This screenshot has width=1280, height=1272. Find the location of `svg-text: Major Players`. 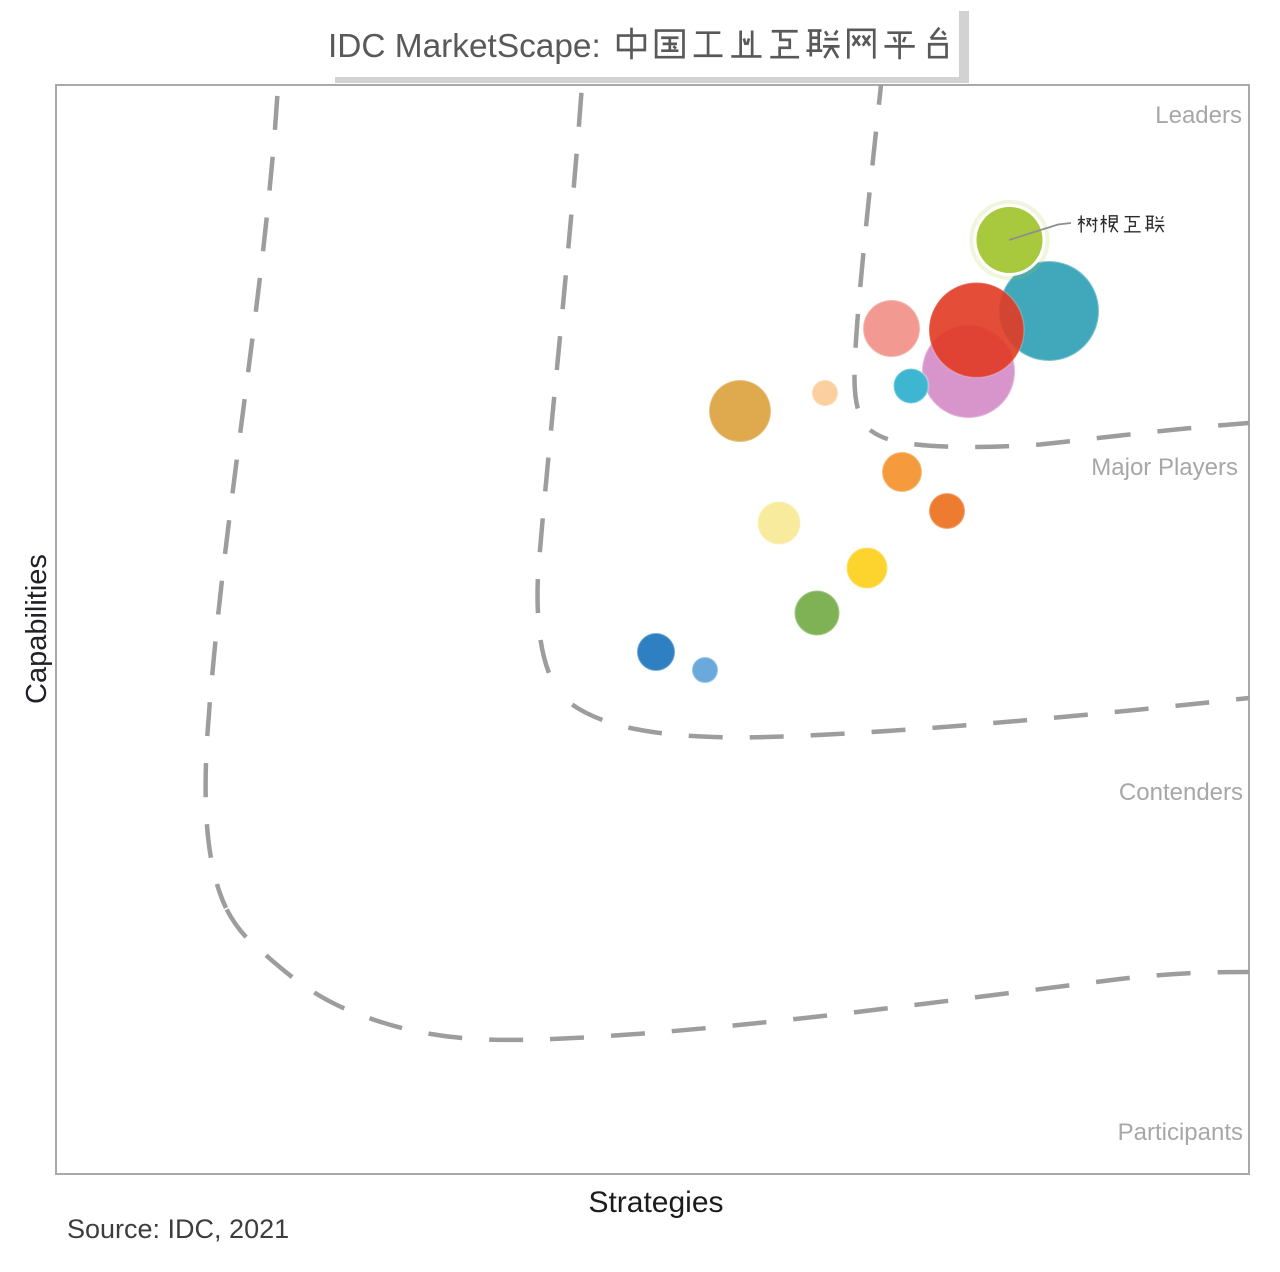

svg-text: Major Players is located at coordinates (1164, 467).